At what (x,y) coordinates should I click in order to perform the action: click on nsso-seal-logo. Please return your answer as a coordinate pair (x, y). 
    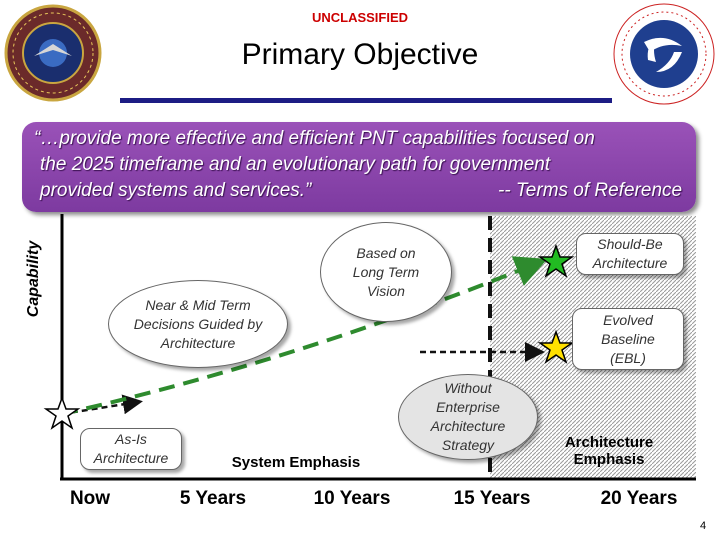
    Looking at the image, I should click on (53, 53).